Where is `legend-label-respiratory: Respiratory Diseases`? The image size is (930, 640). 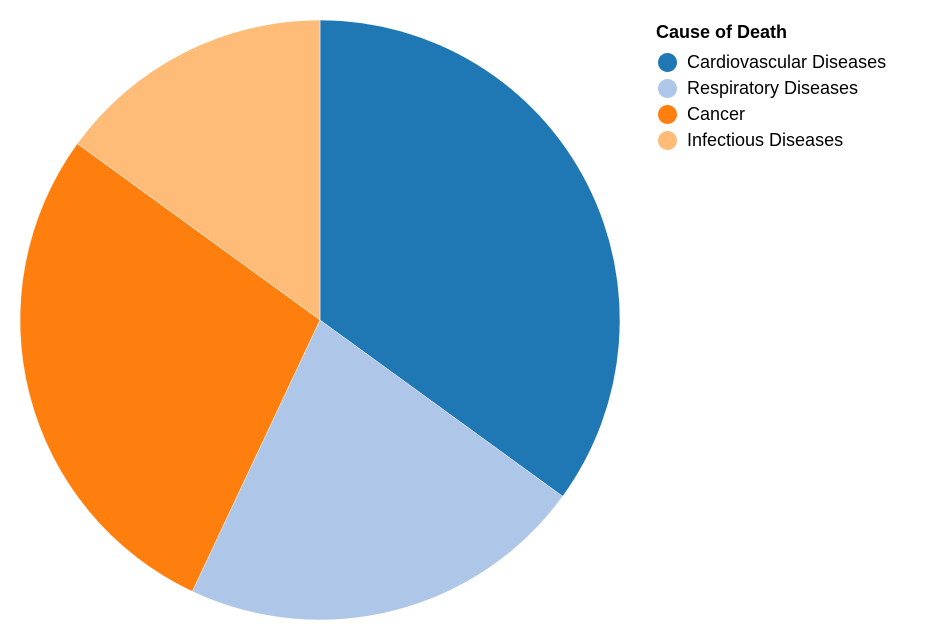 legend-label-respiratory: Respiratory Diseases is located at coordinates (773, 87).